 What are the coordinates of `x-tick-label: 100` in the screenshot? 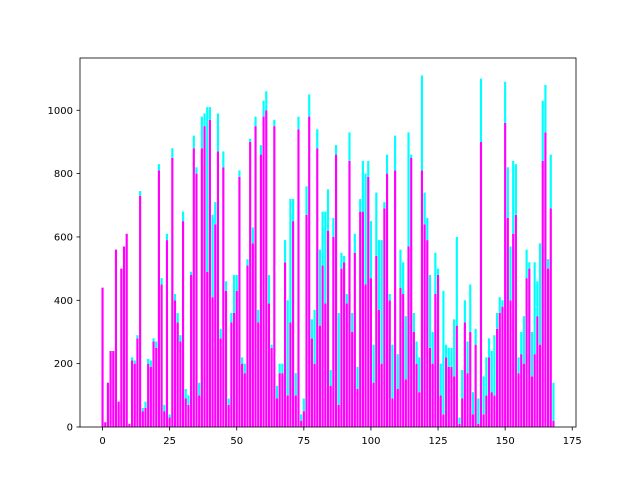 It's located at (370, 441).